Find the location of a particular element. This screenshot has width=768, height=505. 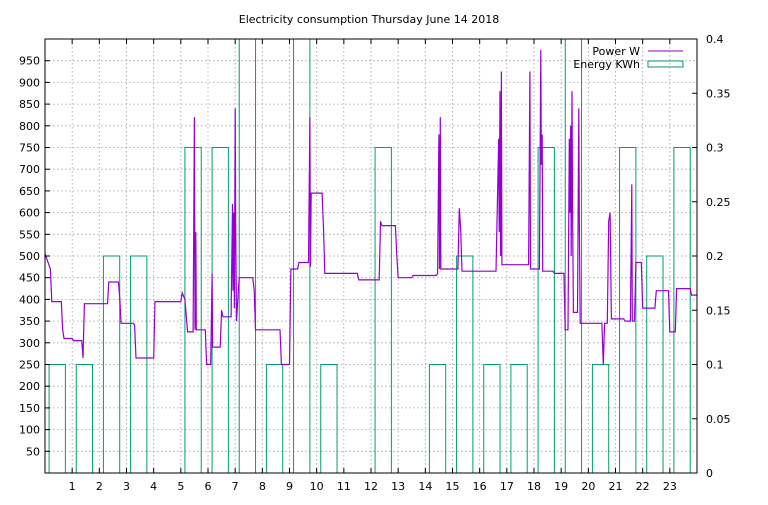

y2-tick-label: 0.35 is located at coordinates (718, 93).